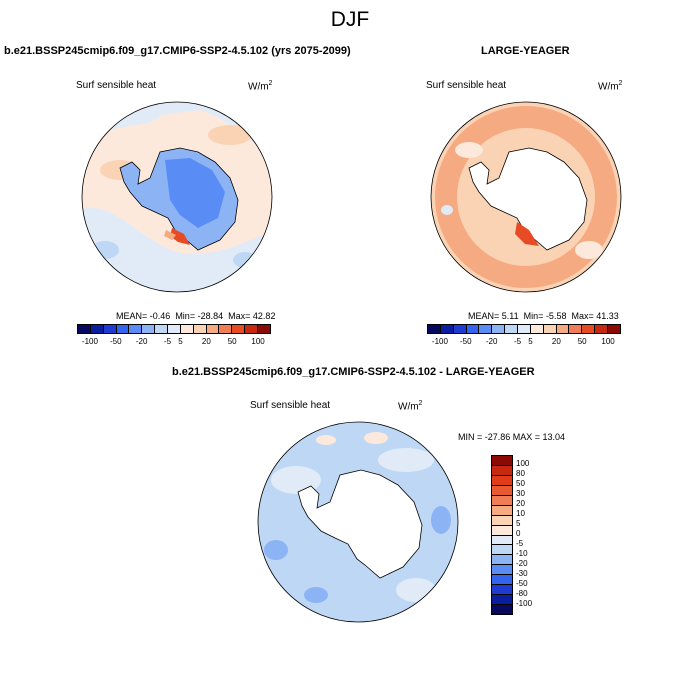 This screenshot has width=700, height=700. I want to click on panel2-colorbar, so click(524, 329).